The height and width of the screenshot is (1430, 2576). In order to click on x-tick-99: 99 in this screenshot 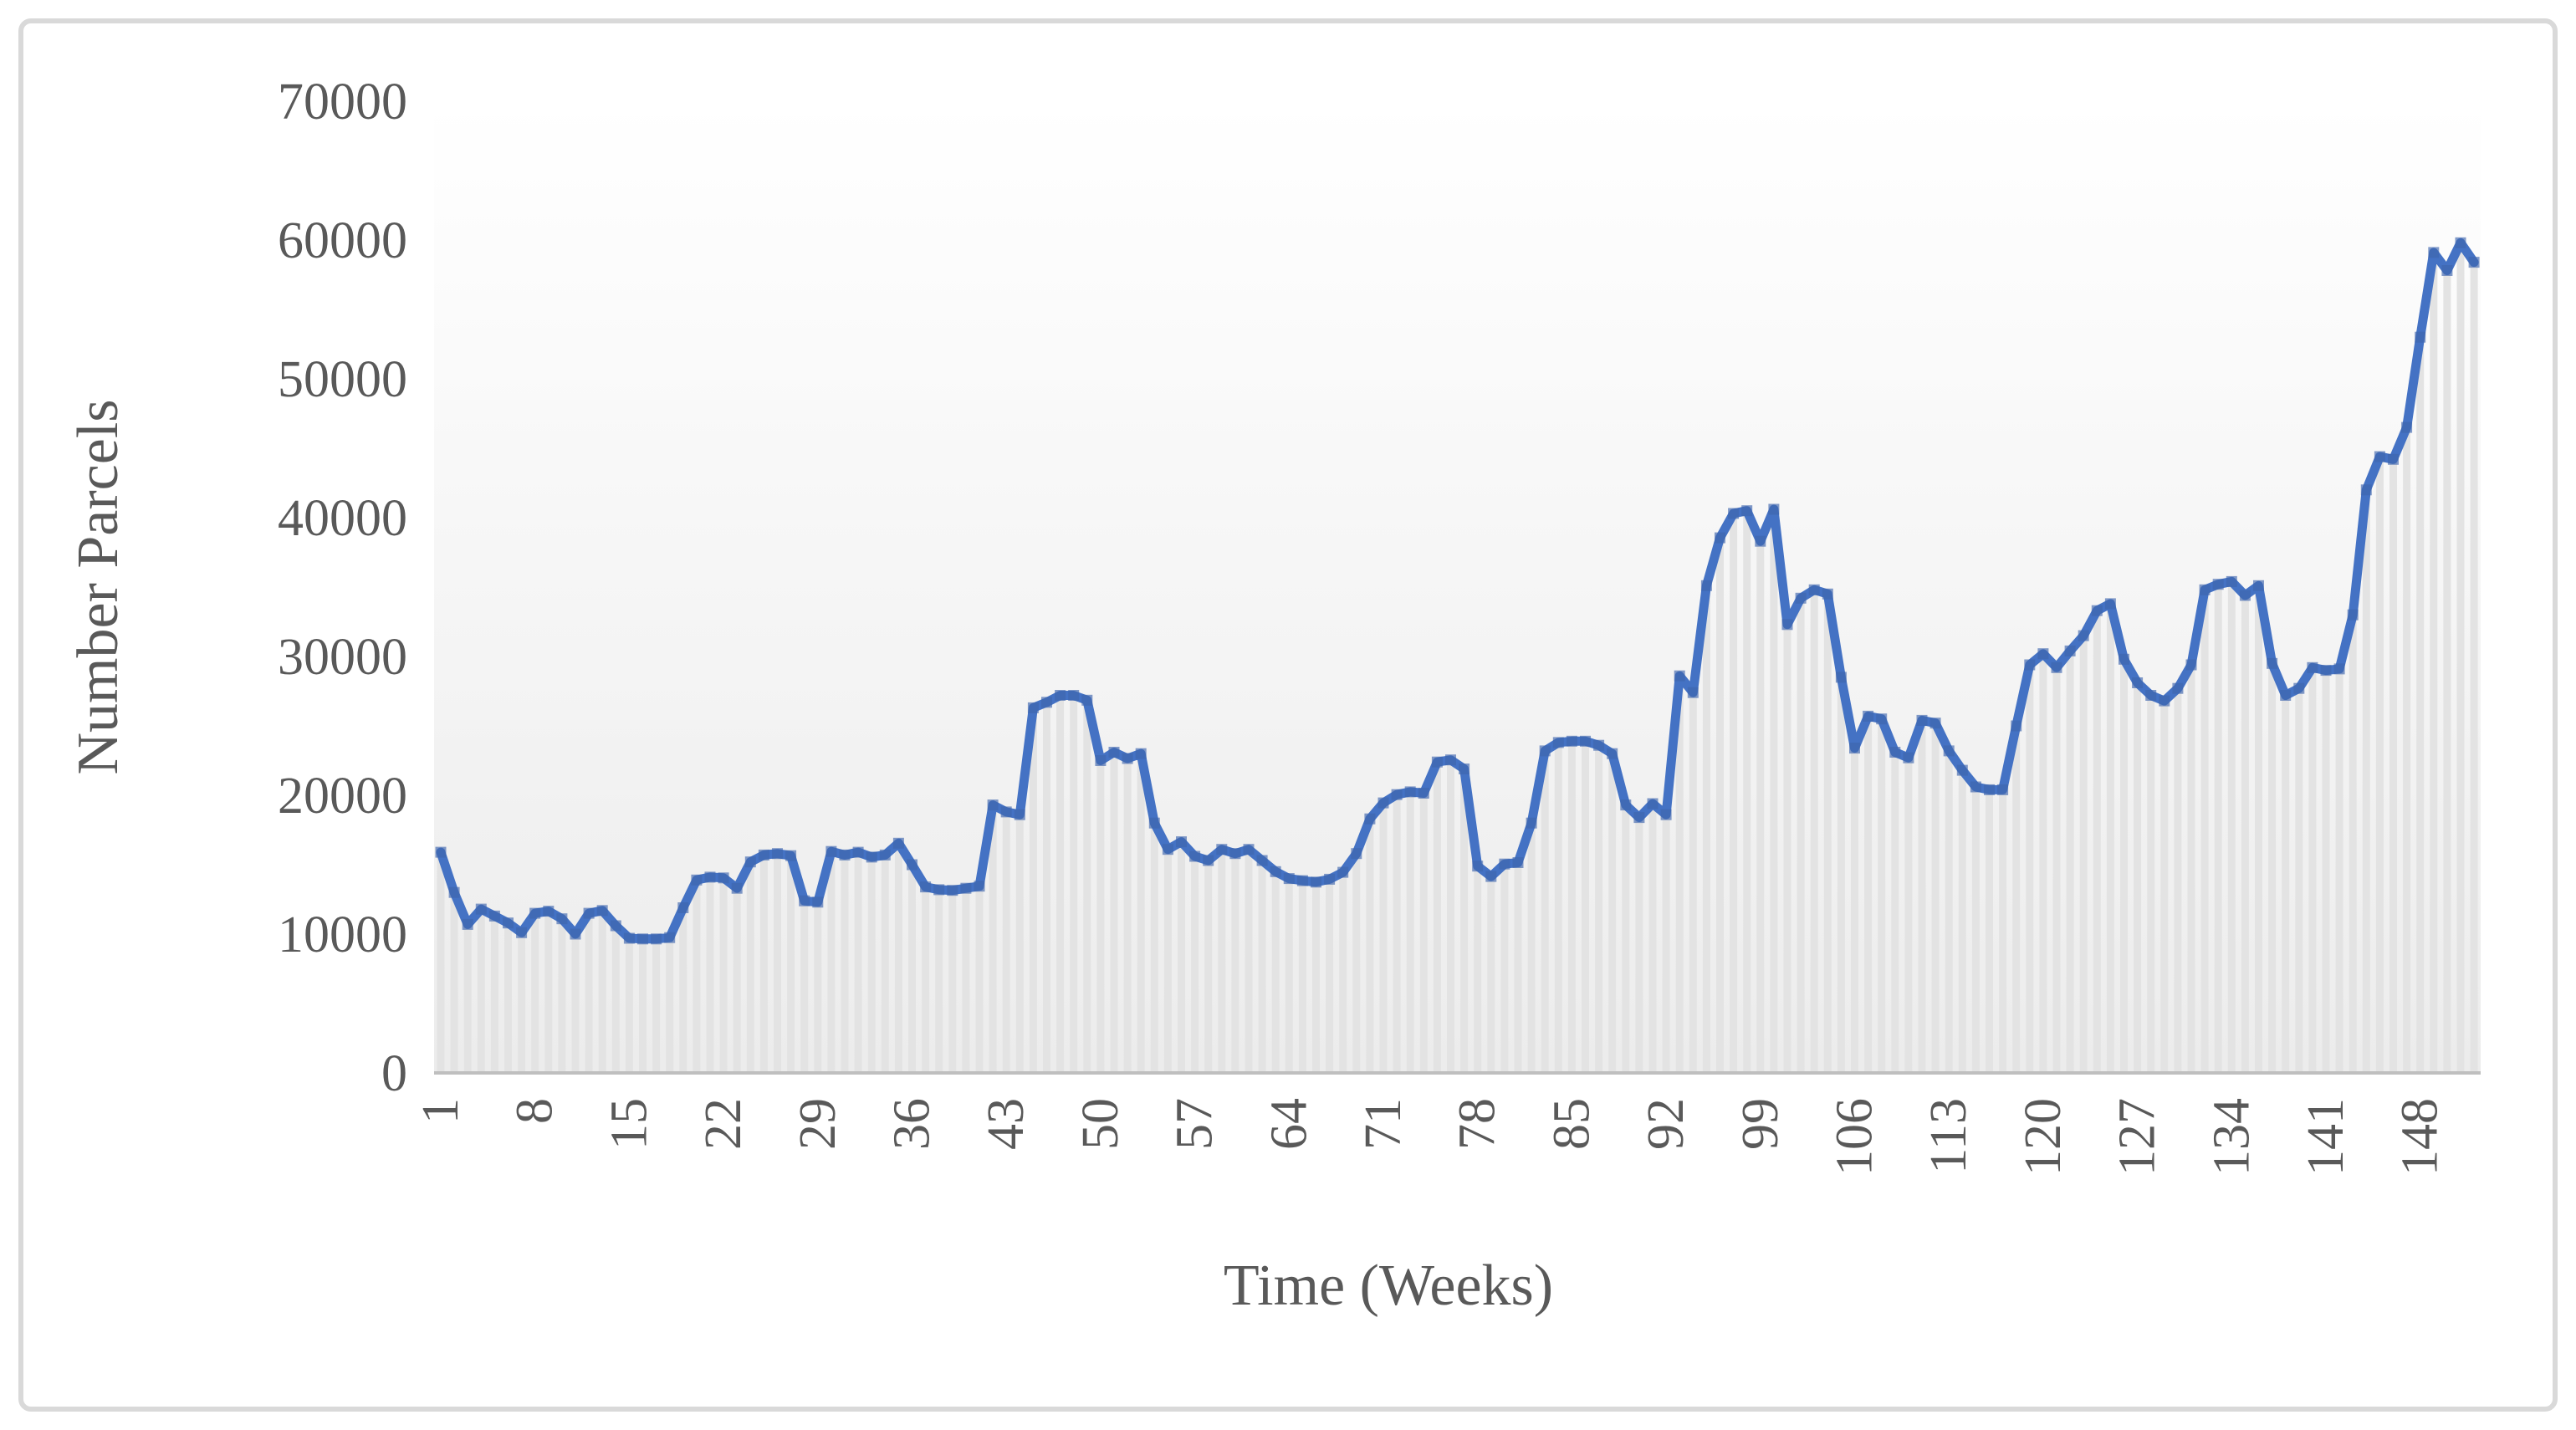, I will do `click(1760, 1124)`.